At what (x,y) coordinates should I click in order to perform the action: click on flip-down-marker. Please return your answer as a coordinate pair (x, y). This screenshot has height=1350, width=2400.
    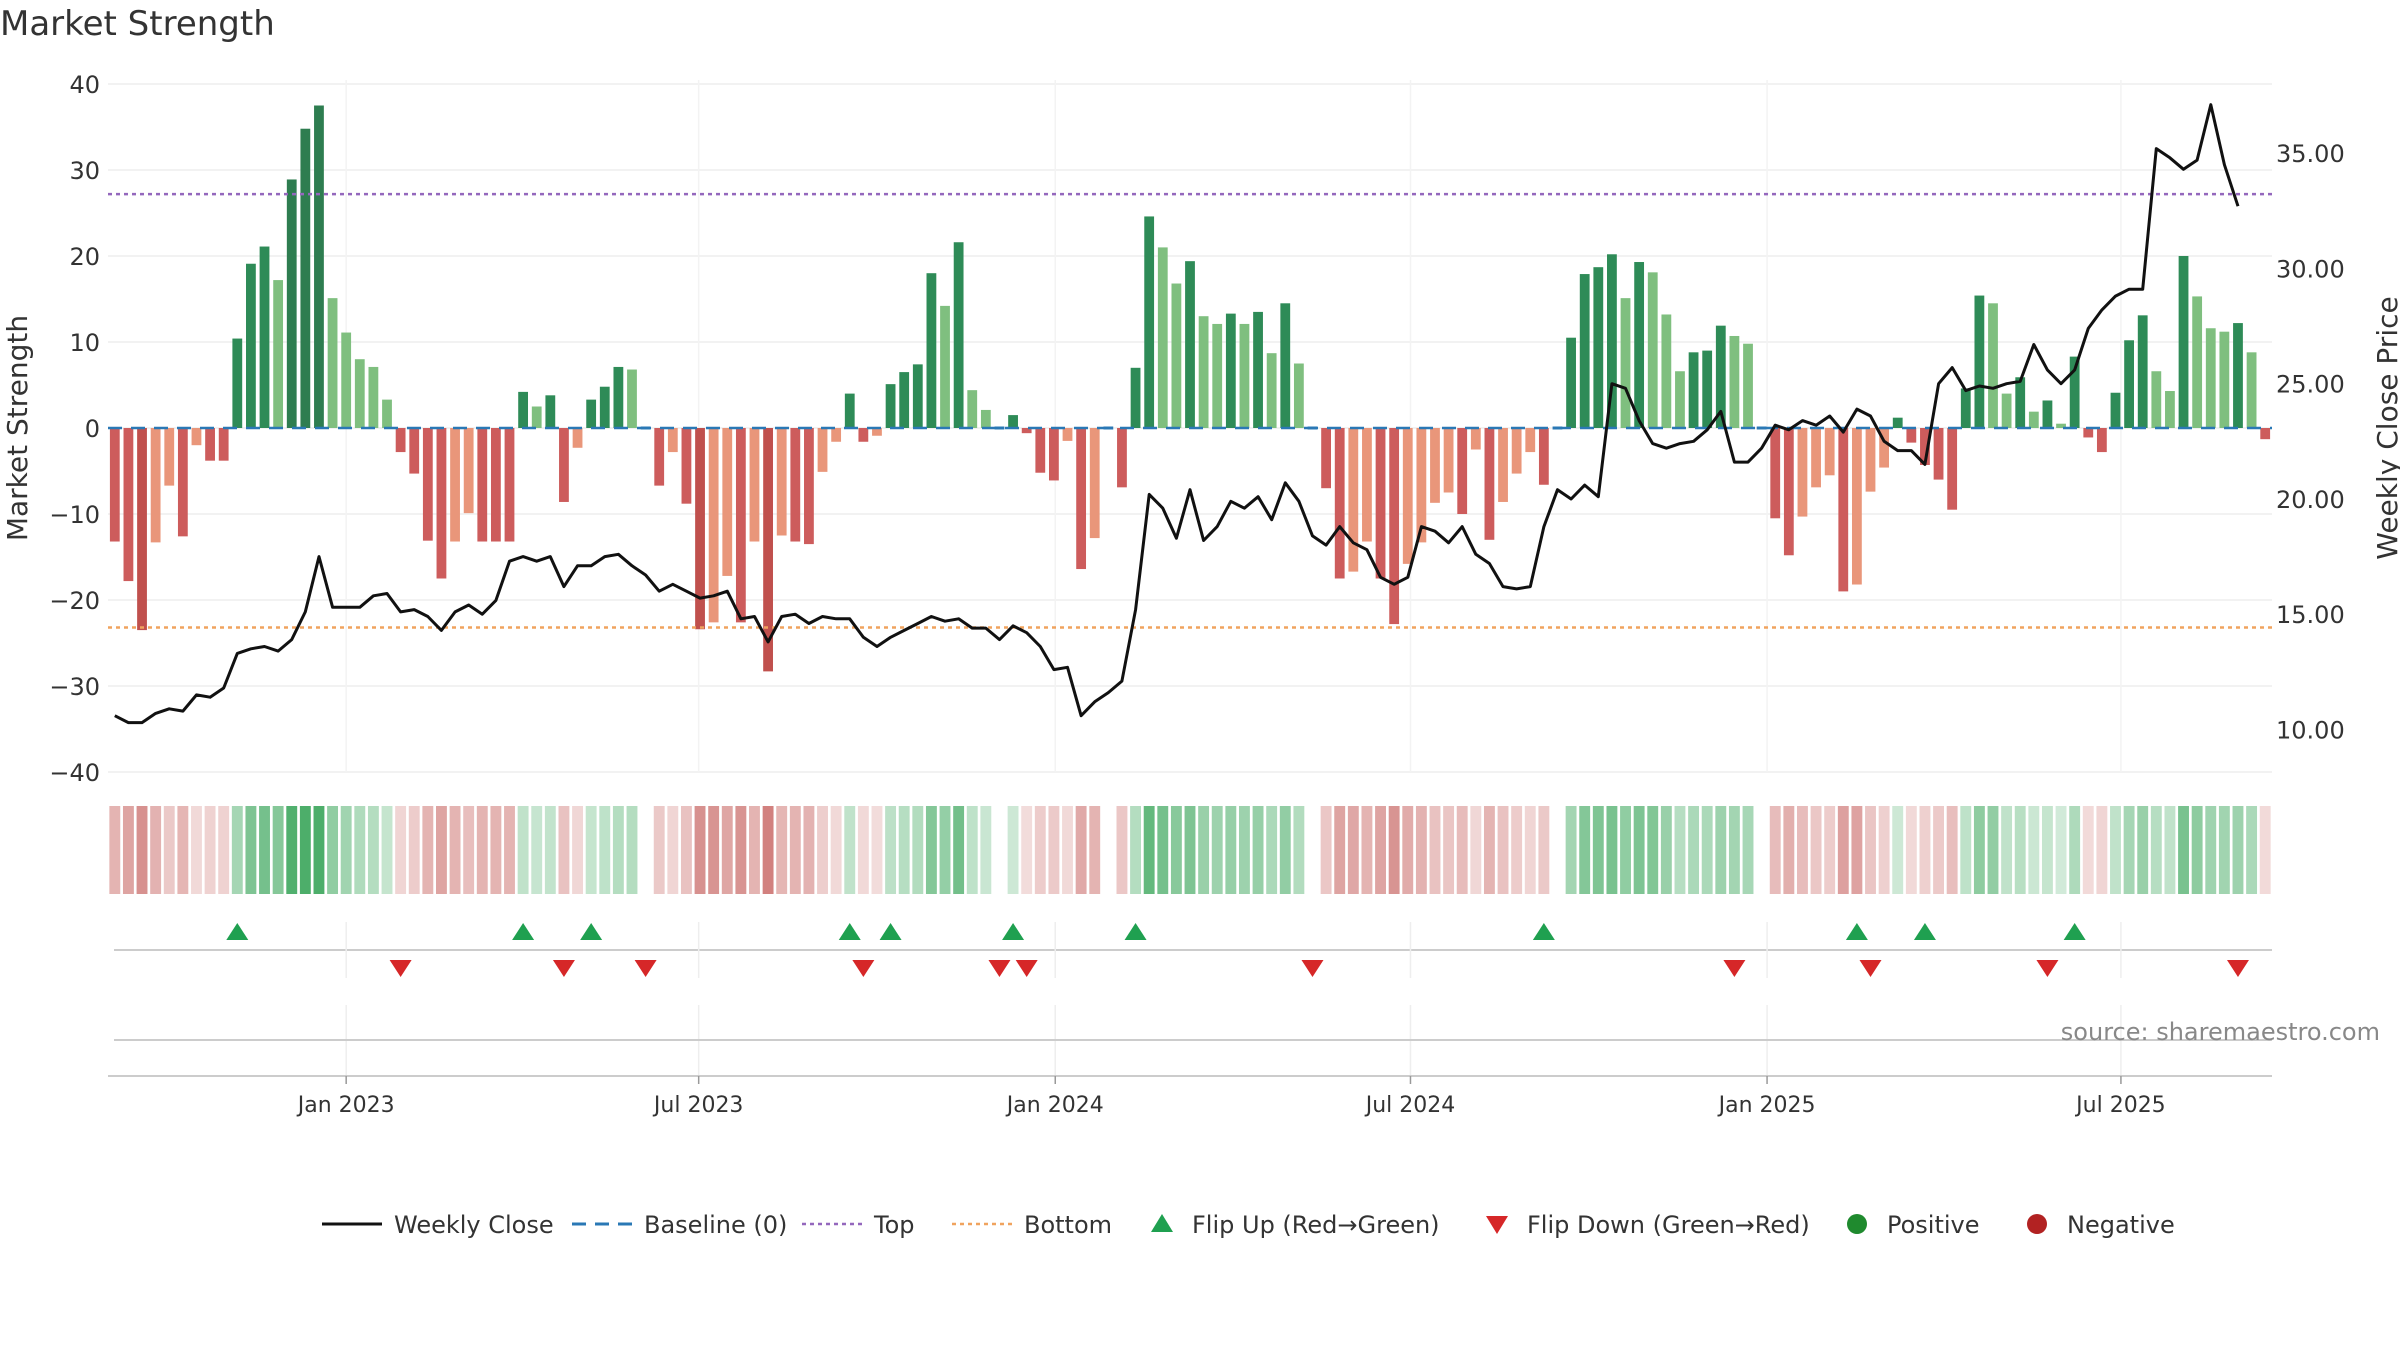
    Looking at the image, I should click on (1026, 968).